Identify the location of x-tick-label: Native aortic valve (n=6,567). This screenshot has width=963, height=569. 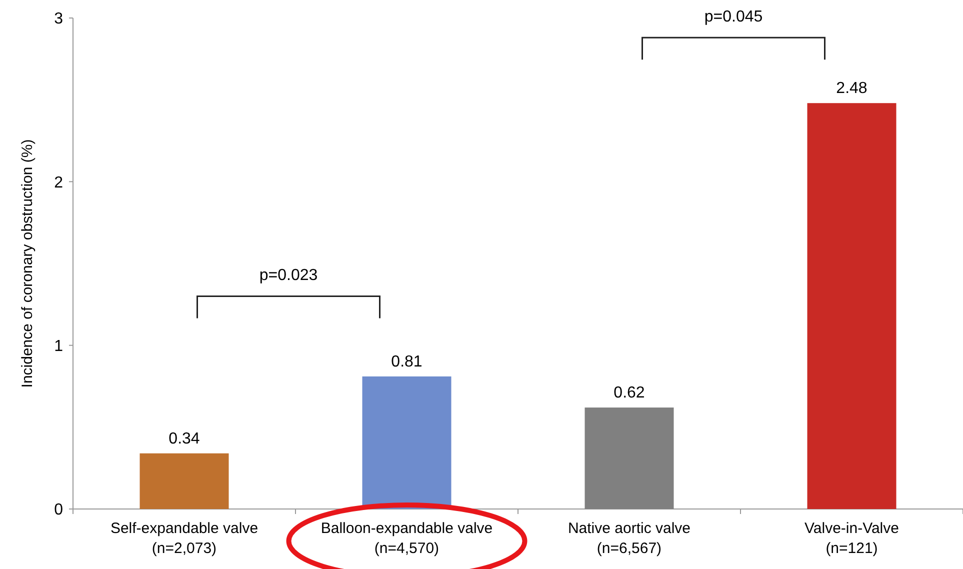
(629, 538).